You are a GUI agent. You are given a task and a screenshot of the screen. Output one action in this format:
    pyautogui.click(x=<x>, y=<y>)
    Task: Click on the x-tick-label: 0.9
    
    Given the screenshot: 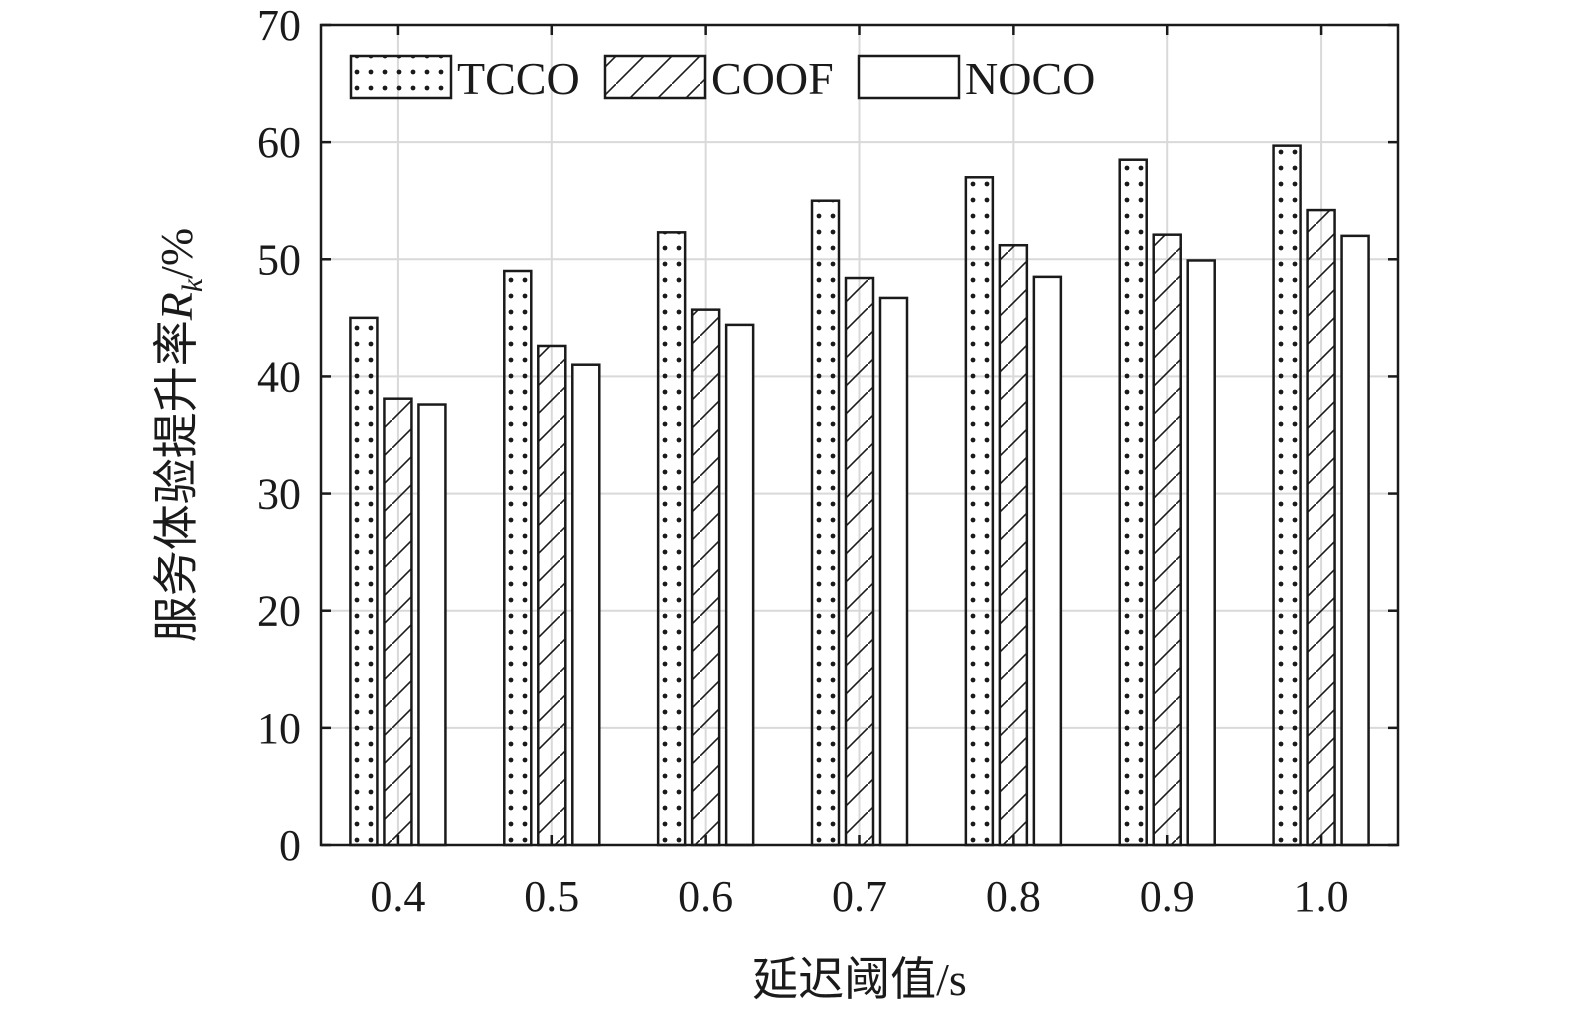 What is the action you would take?
    pyautogui.click(x=1167, y=896)
    